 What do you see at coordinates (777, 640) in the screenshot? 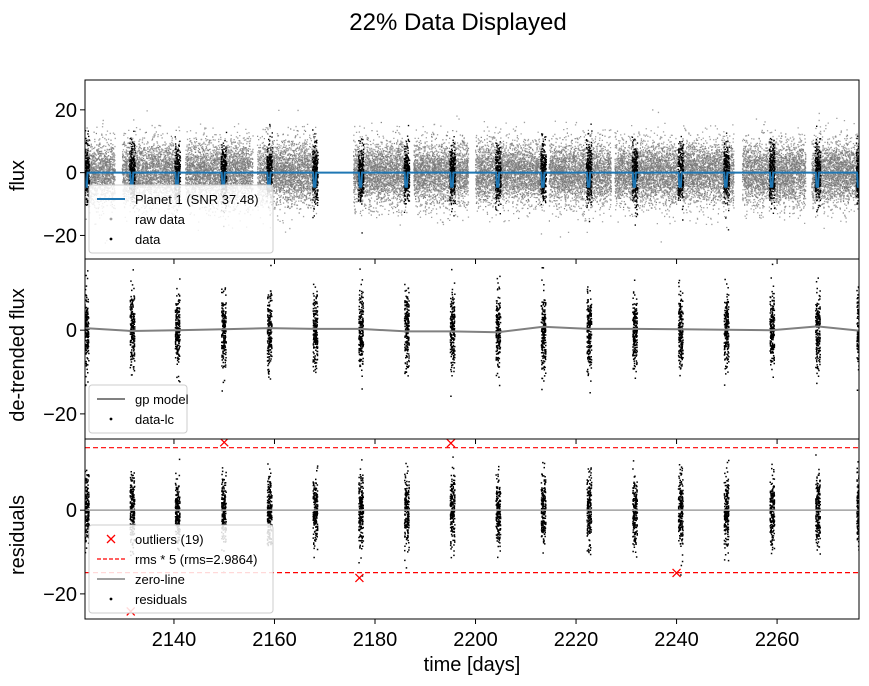
I see `x-tick-label: 2260` at bounding box center [777, 640].